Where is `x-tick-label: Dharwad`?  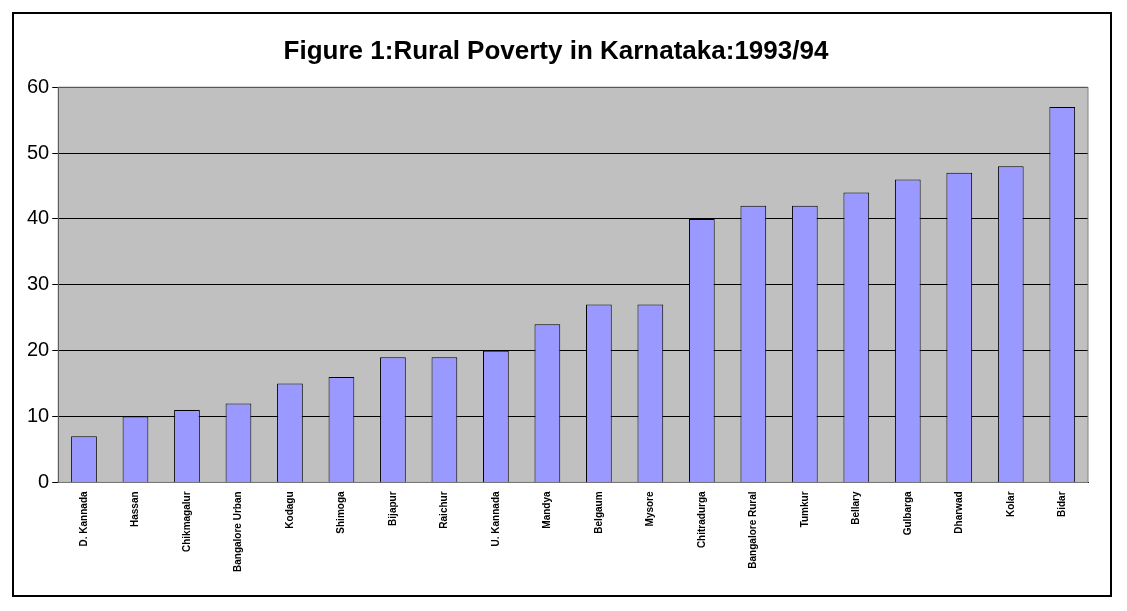
x-tick-label: Dharwad is located at coordinates (959, 512).